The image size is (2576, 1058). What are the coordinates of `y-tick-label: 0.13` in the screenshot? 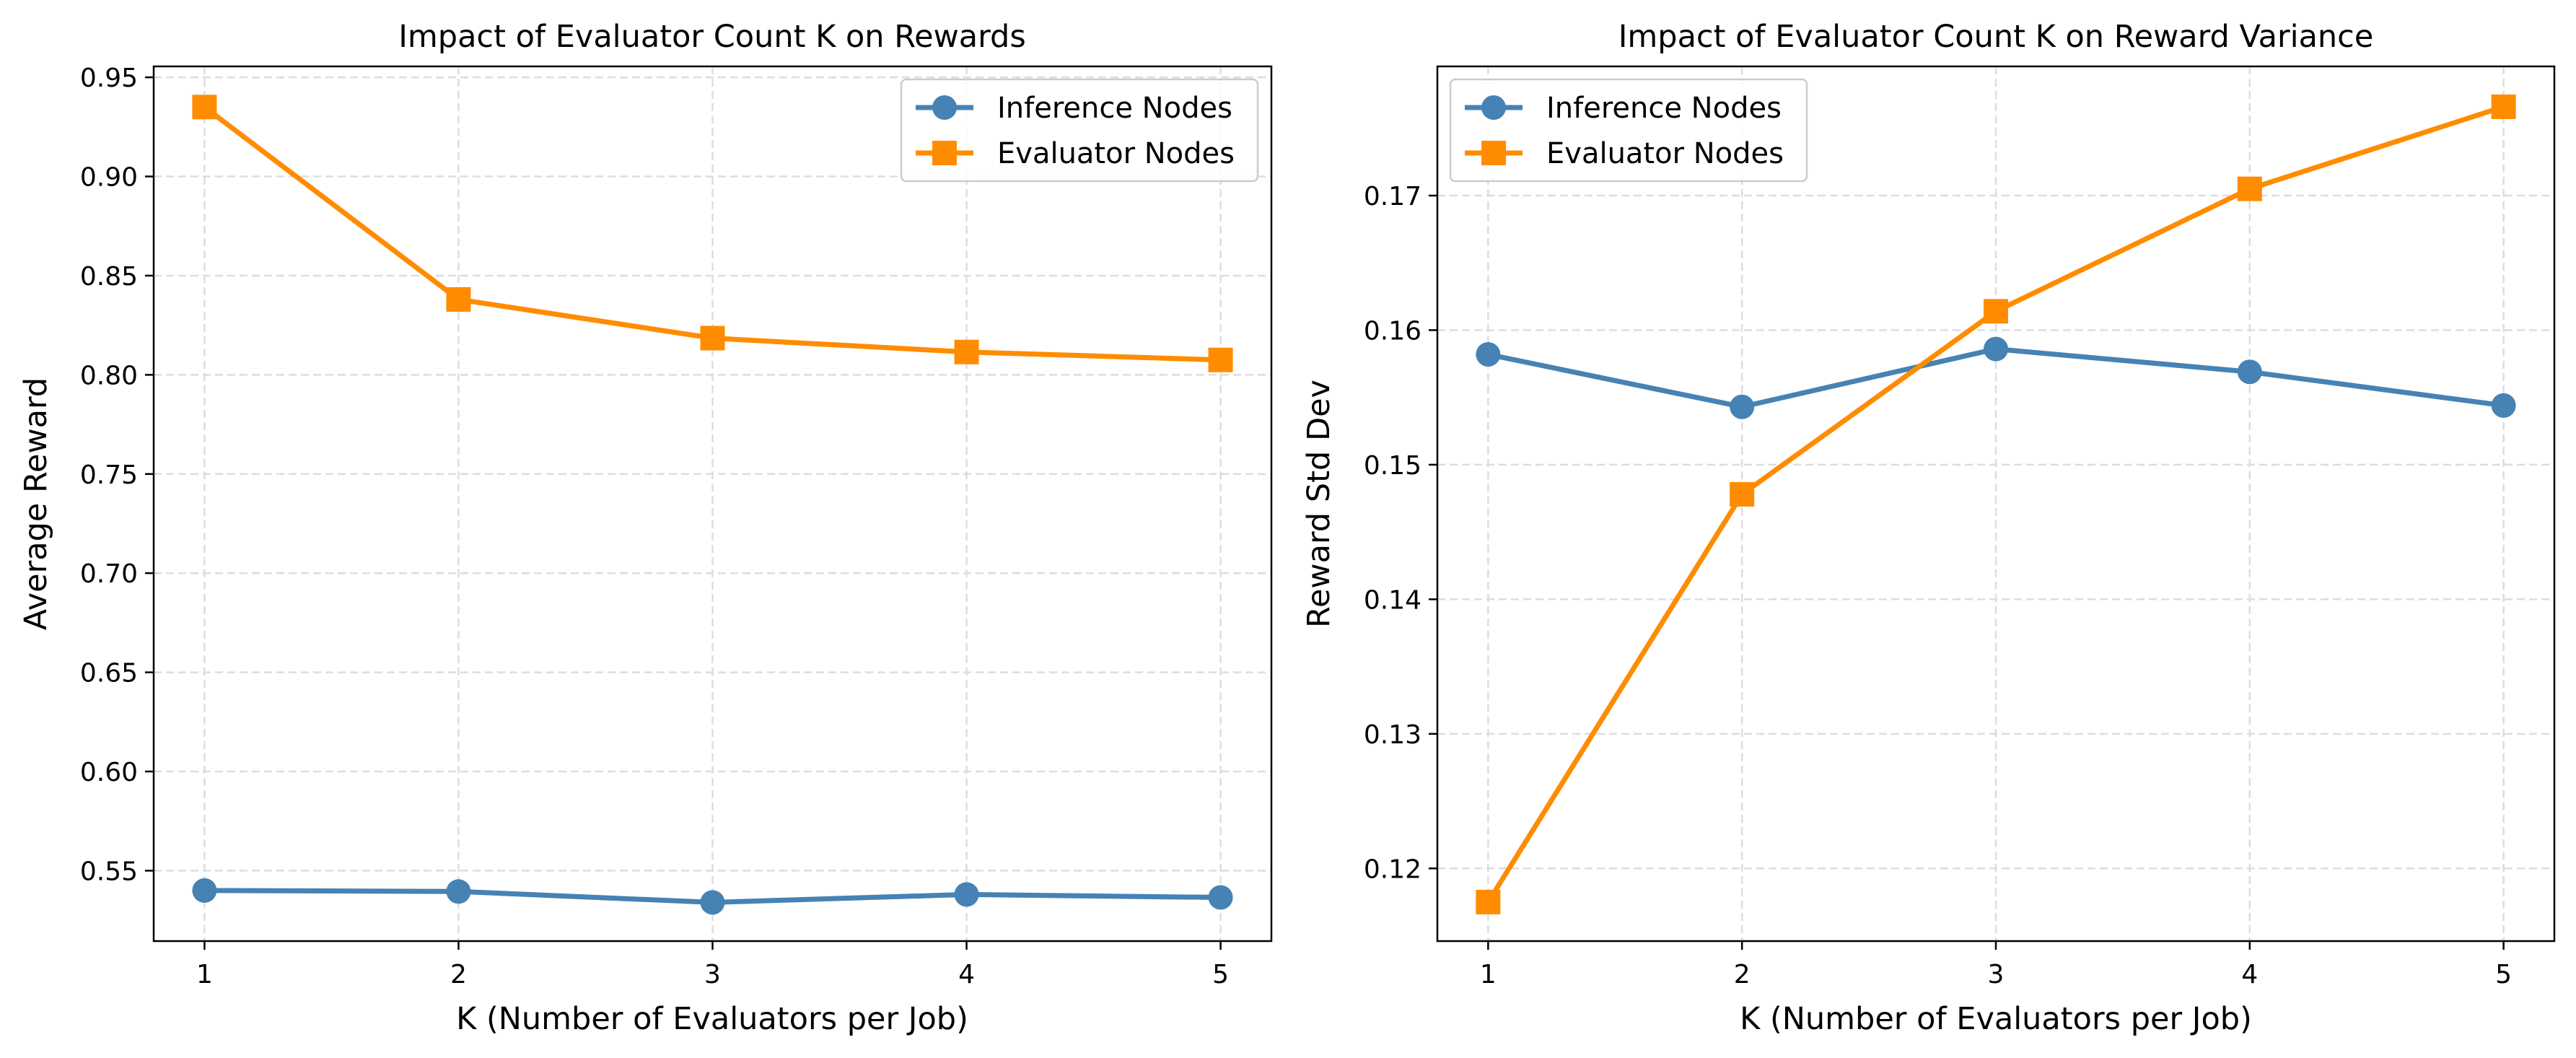 It's located at (1392, 735).